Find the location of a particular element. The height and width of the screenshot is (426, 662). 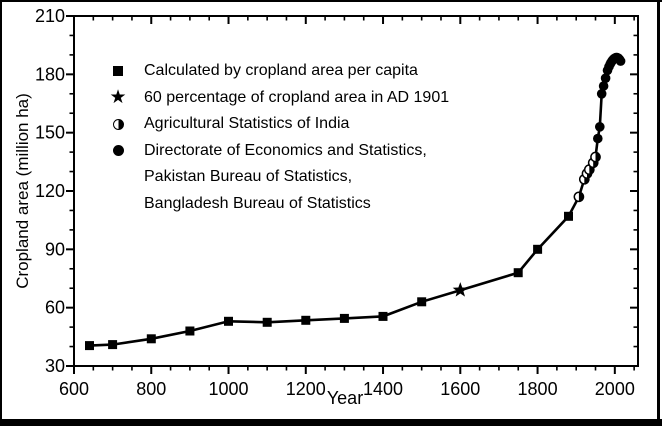

legend-item-agricultural-statistics: Agricultural Statistics of India is located at coordinates (276, 124).